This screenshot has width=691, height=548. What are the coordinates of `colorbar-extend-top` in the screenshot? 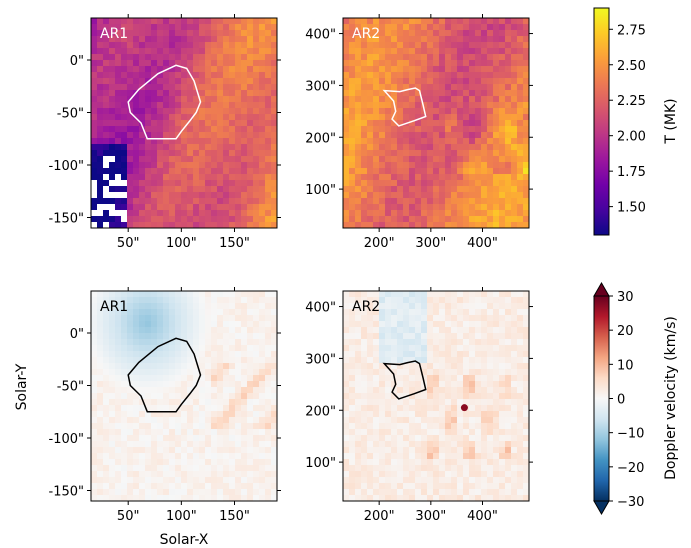 It's located at (601, 289).